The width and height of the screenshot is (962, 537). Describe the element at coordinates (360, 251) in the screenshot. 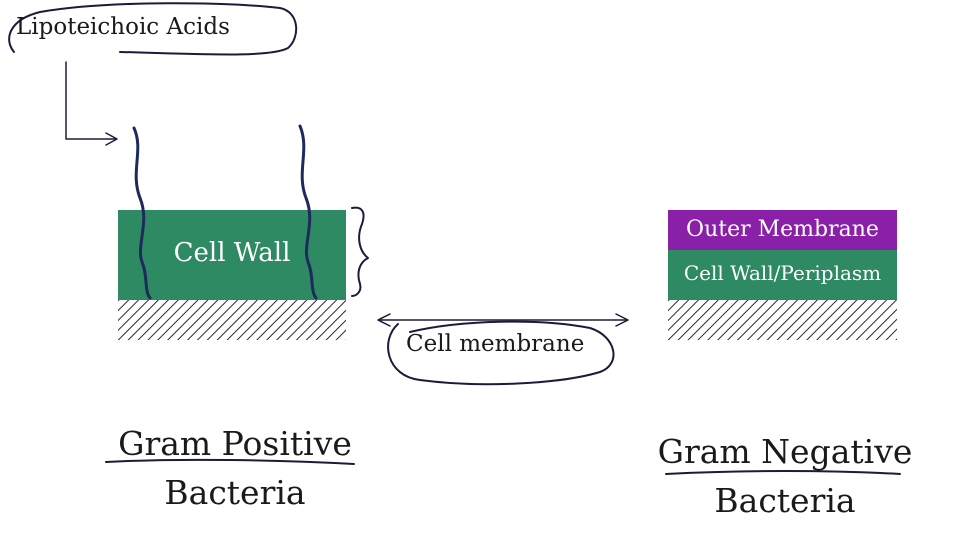

I see `cell-wall-bracket` at that location.